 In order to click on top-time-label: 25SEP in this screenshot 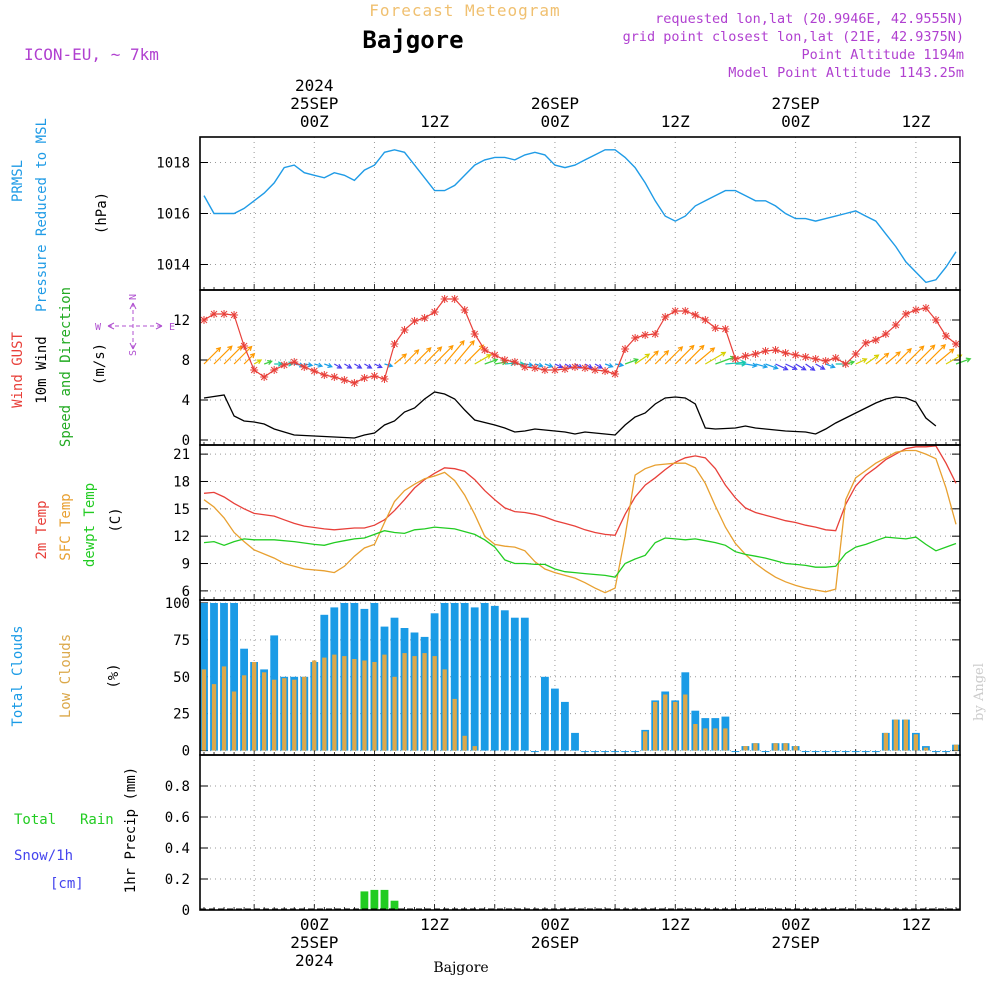, I will do `click(314, 103)`.